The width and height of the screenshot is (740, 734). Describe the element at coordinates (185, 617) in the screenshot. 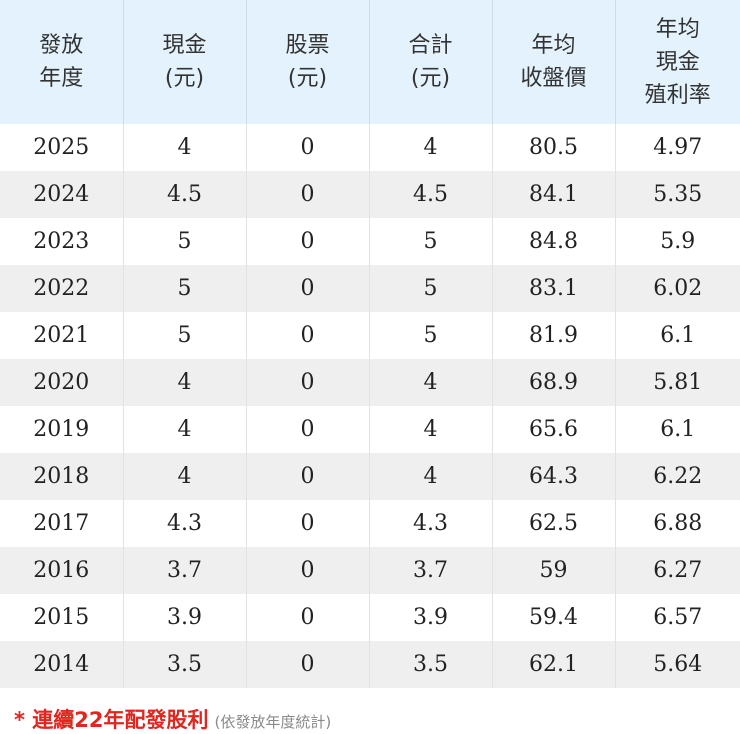

I see `cell-cash: 3.9` at that location.